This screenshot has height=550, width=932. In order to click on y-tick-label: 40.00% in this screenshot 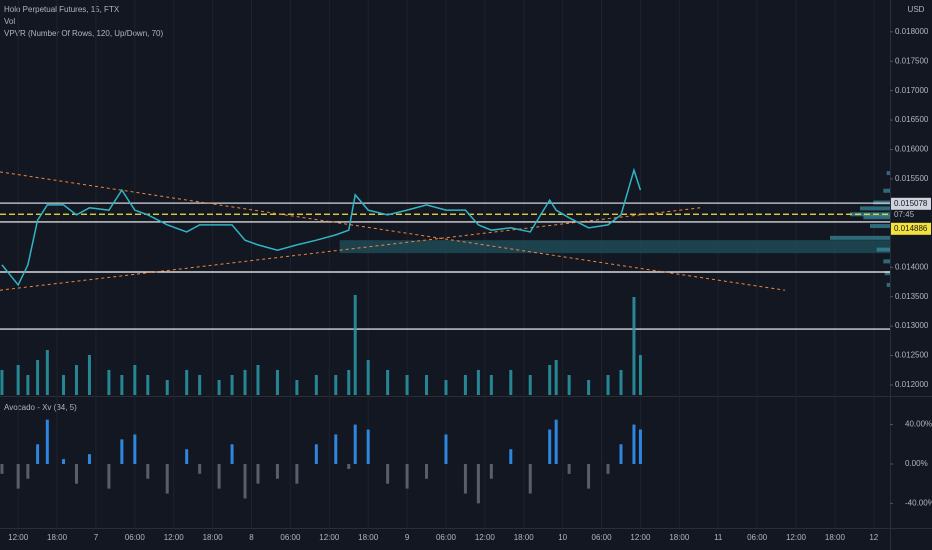, I will do `click(918, 424)`.